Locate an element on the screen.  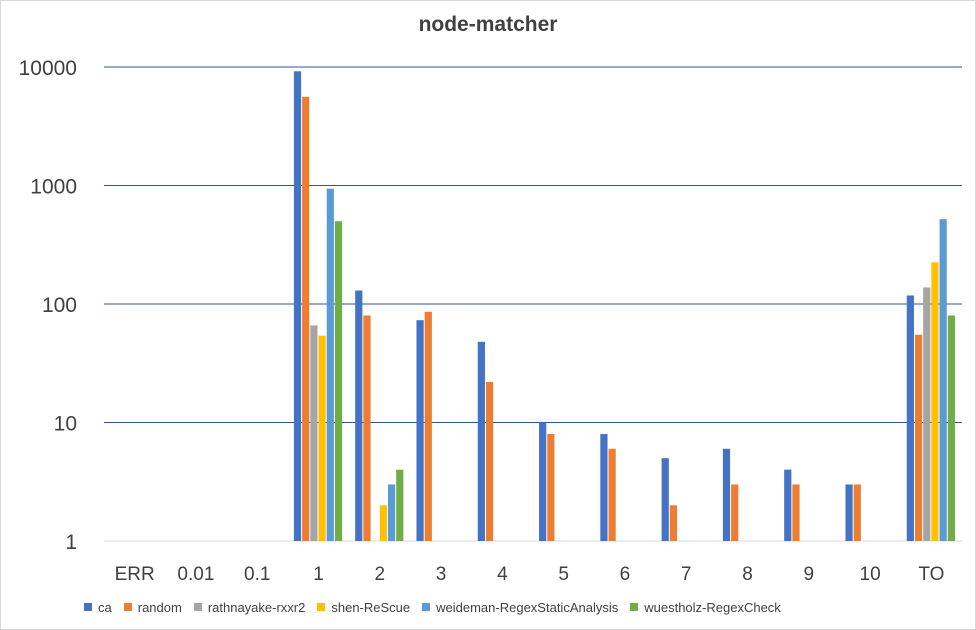
y-tick-label: 1000 is located at coordinates (53, 187).